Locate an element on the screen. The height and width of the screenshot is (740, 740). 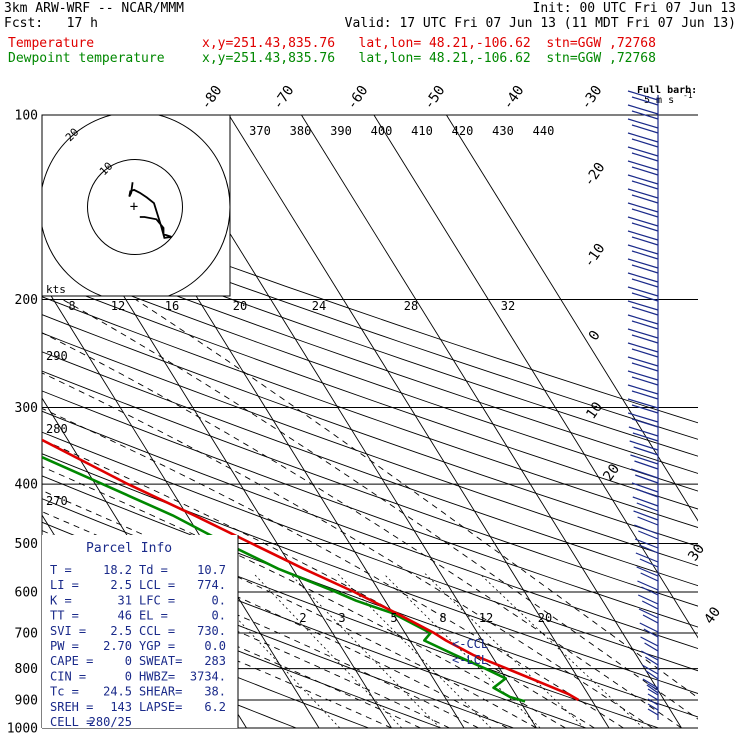
theta-label: 440 is located at coordinates (544, 131).